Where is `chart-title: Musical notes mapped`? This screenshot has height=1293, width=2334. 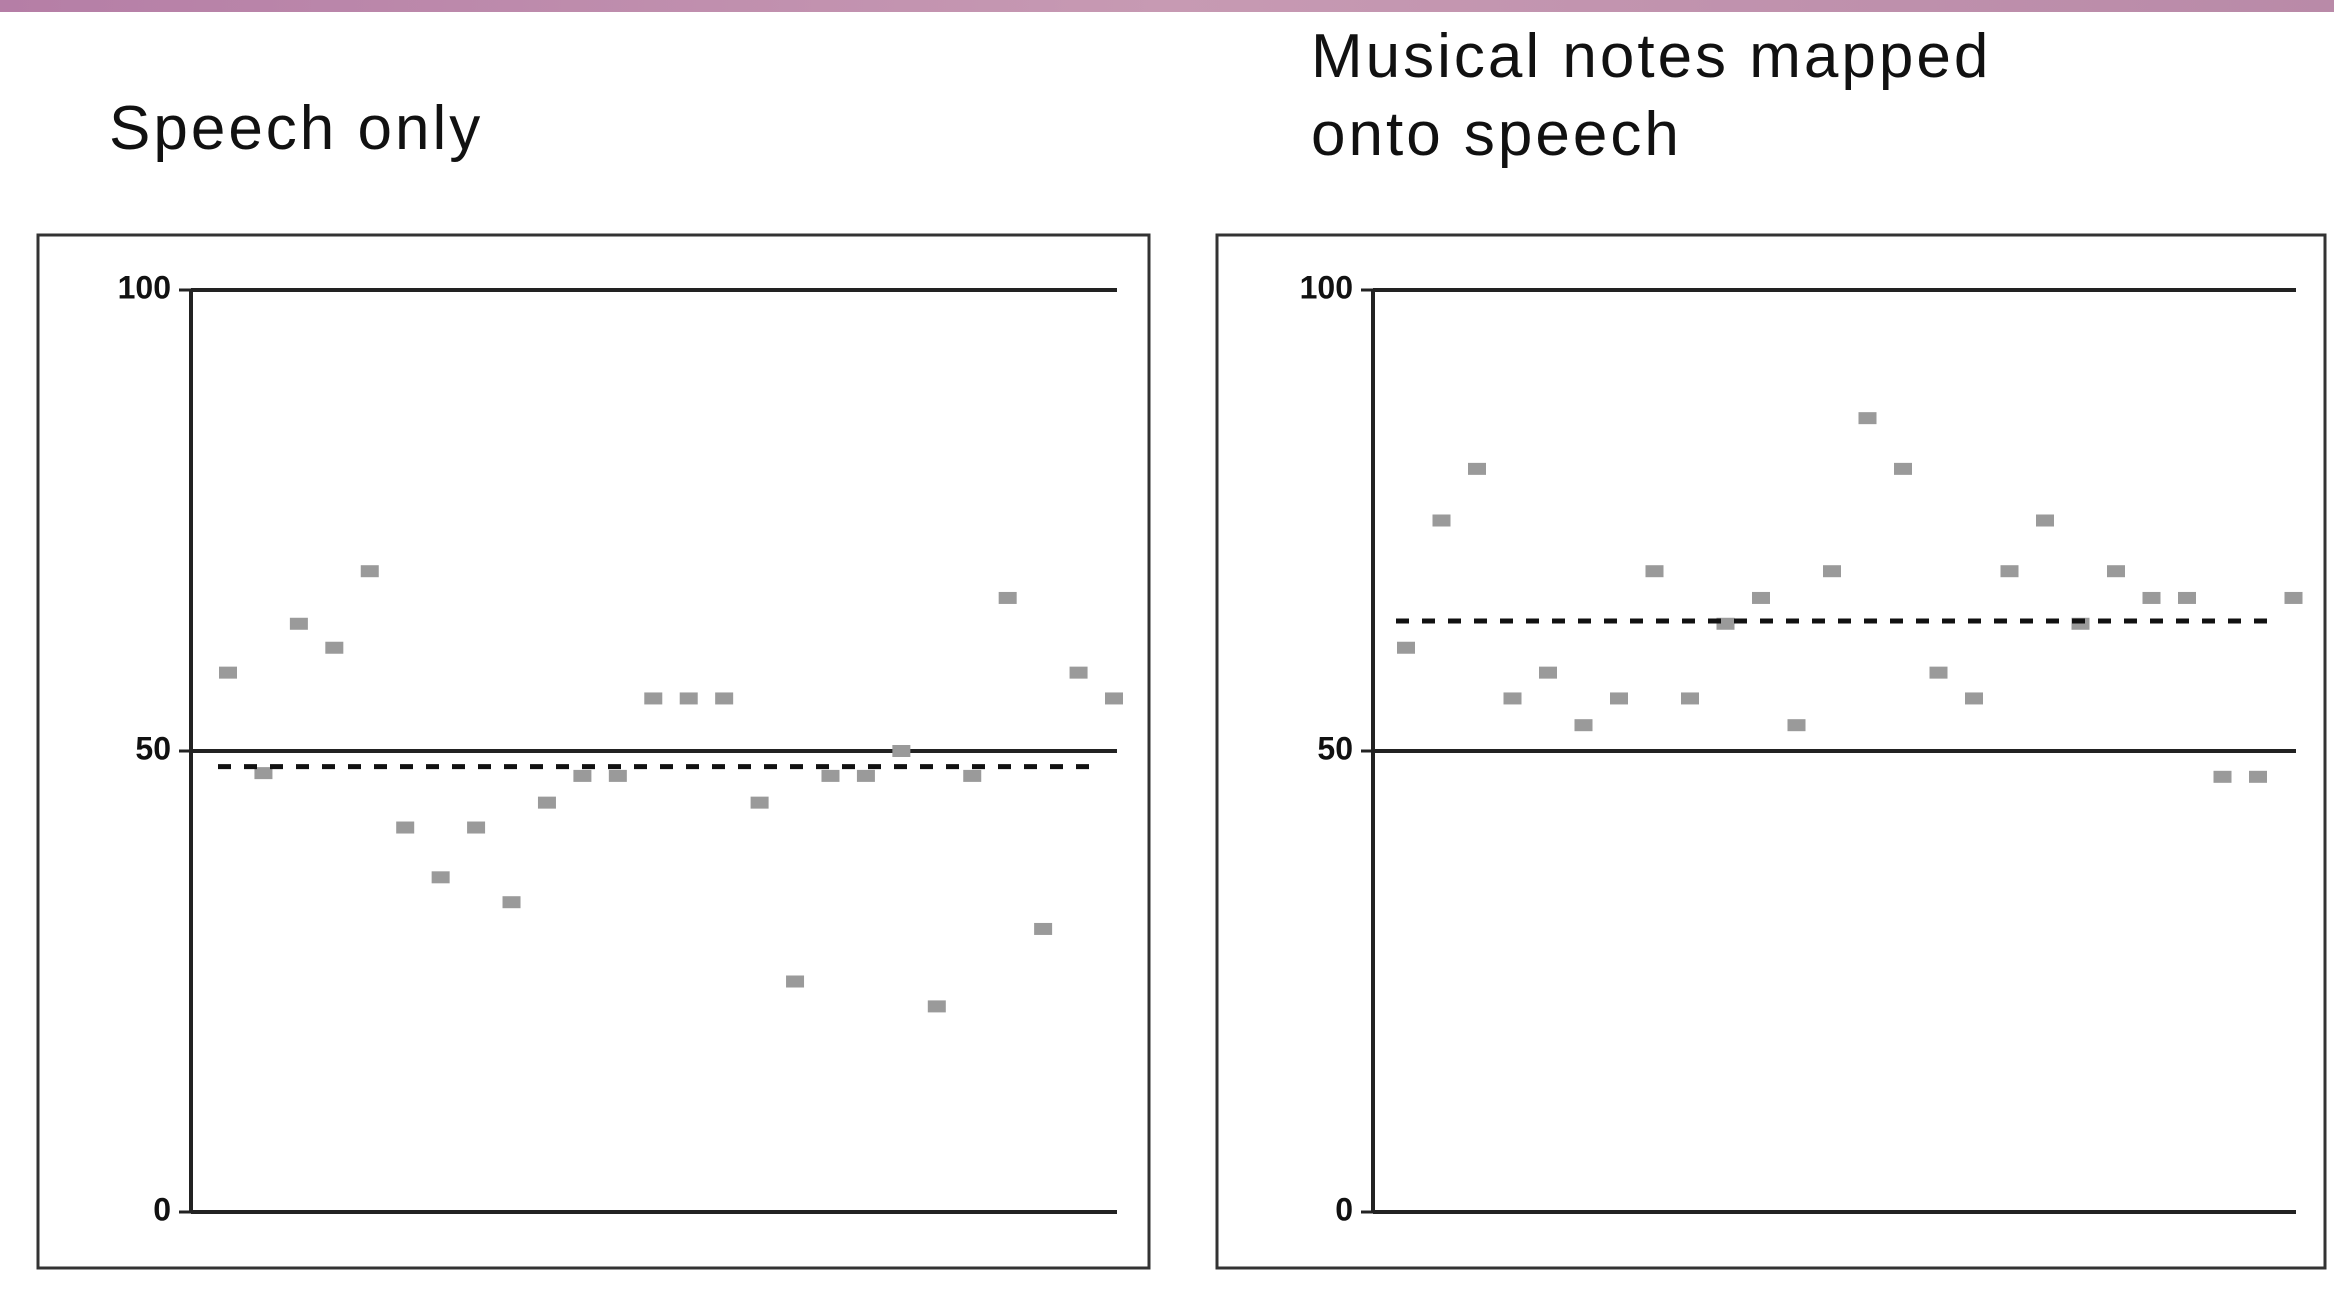 chart-title: Musical notes mapped is located at coordinates (1651, 56).